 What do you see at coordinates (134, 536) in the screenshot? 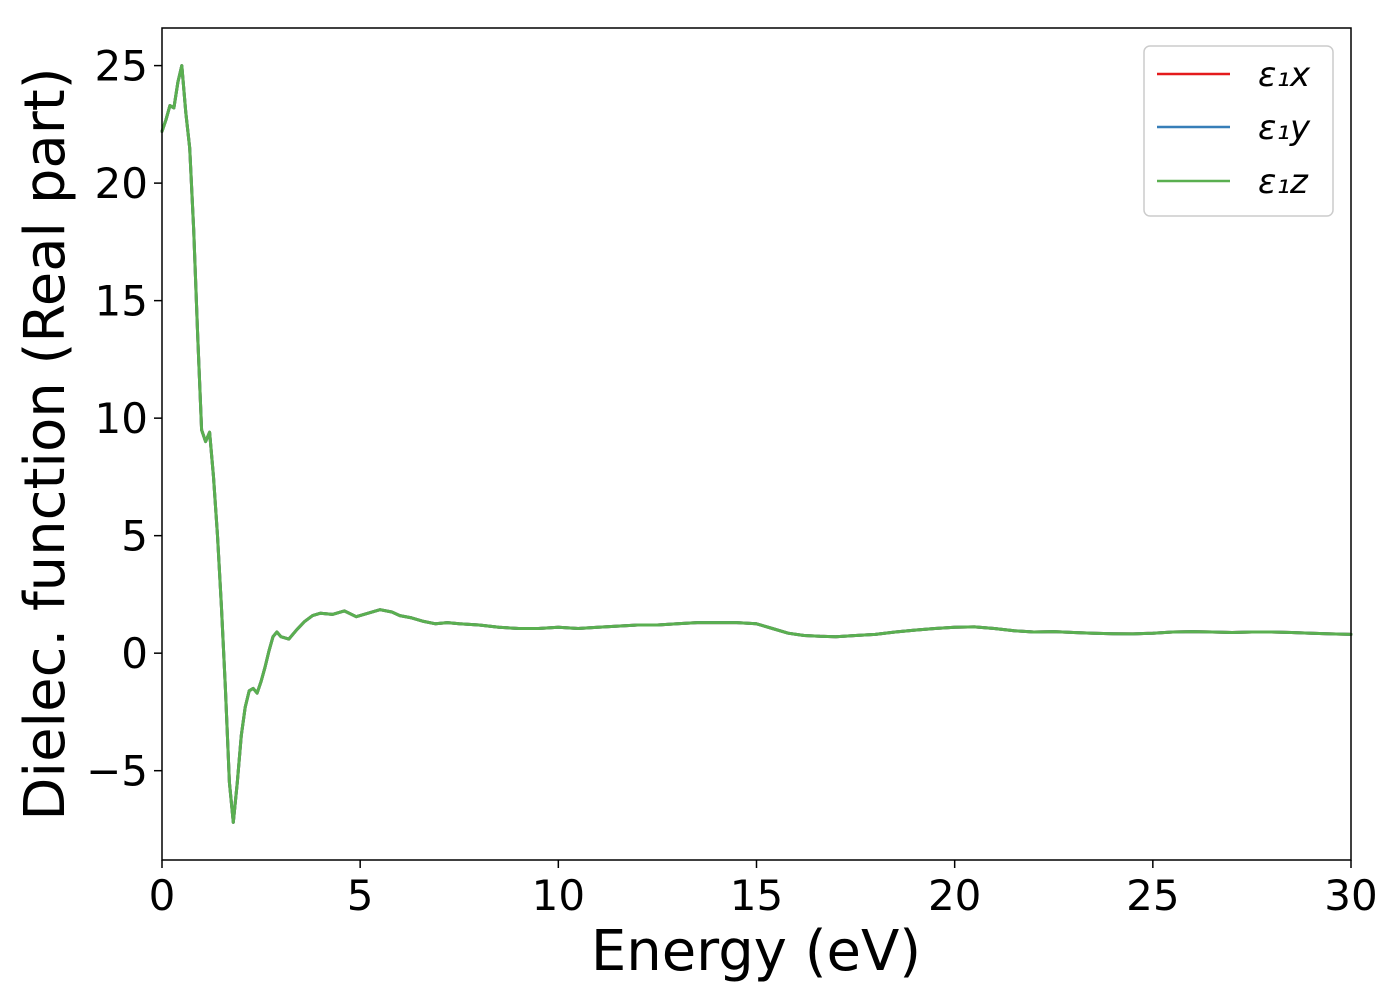
I see `y-tick-label-2: 5` at bounding box center [134, 536].